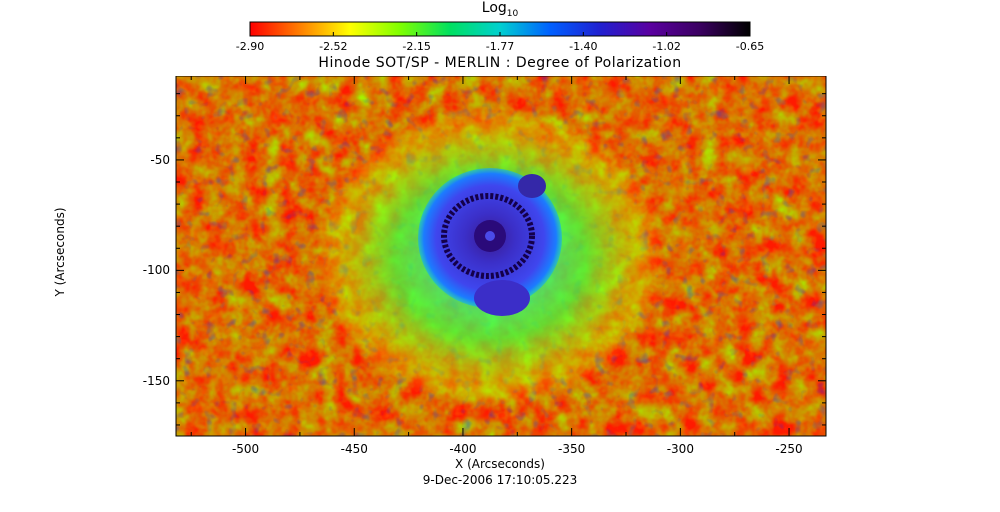 This screenshot has height=512, width=1000. I want to click on sunspot-ring, so click(488, 236).